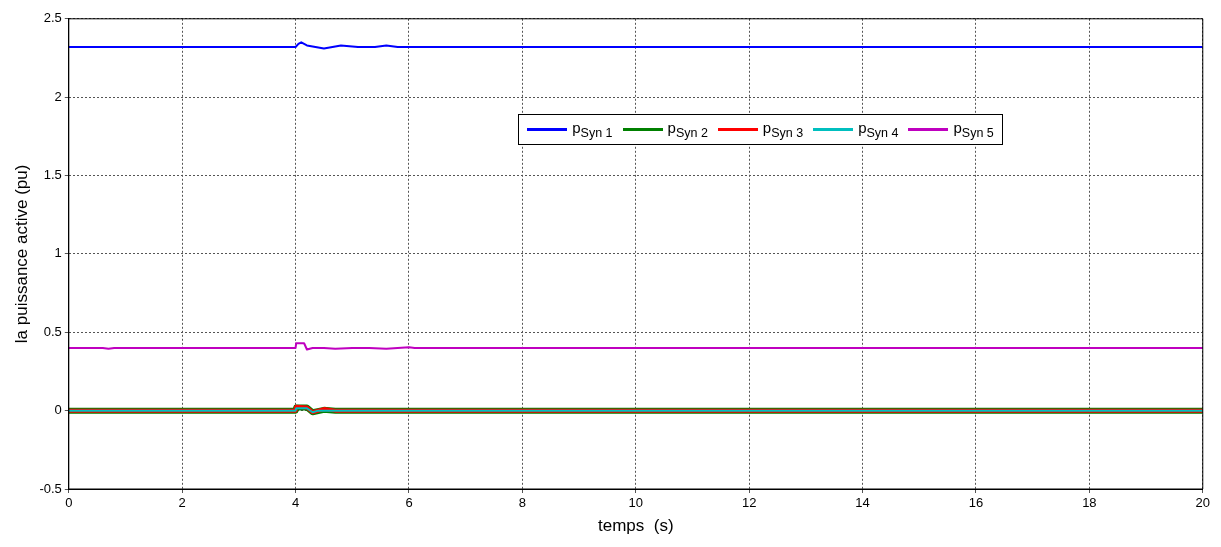  What do you see at coordinates (783, 129) in the screenshot?
I see `legend-label: p$_{Syn 3}$` at bounding box center [783, 129].